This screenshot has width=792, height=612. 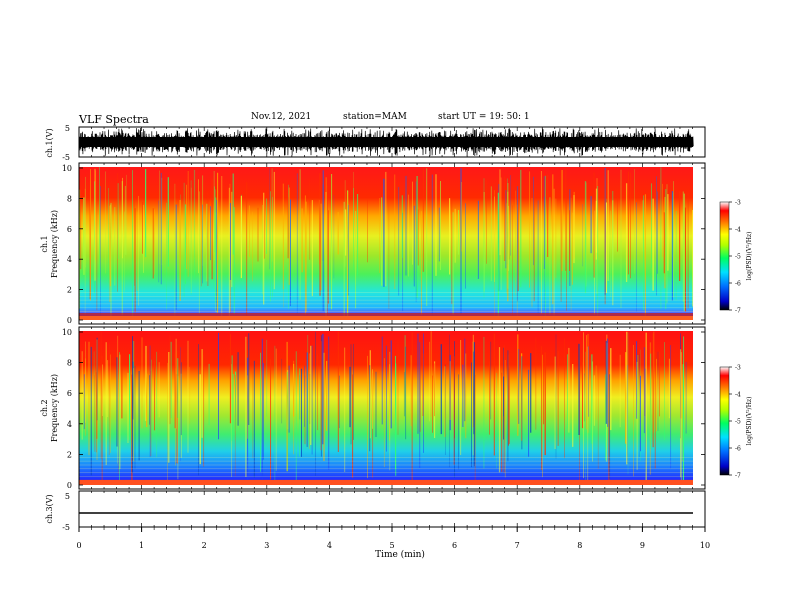 What do you see at coordinates (517, 545) in the screenshot?
I see `x-tick-label: 7` at bounding box center [517, 545].